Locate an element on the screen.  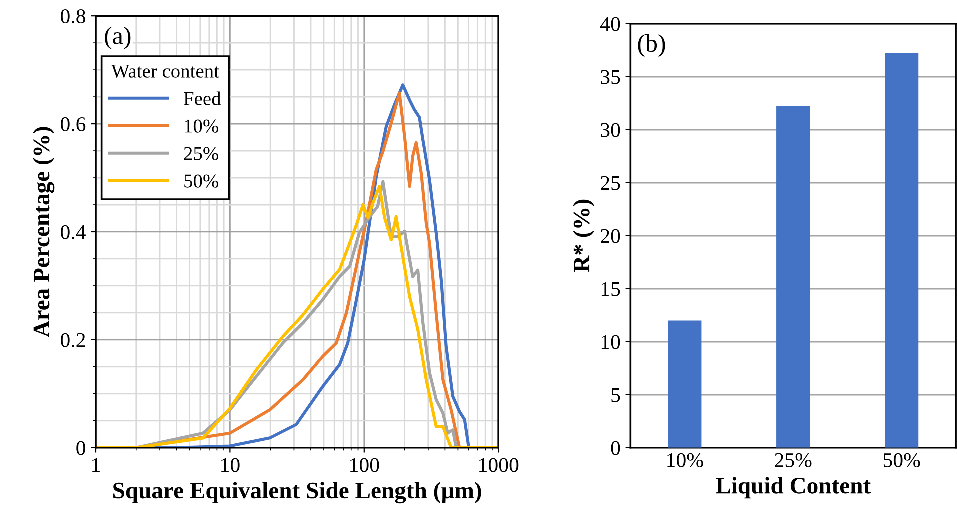
x-axis-title: Square Equivalent Side Length (µm) is located at coordinates (298, 493).